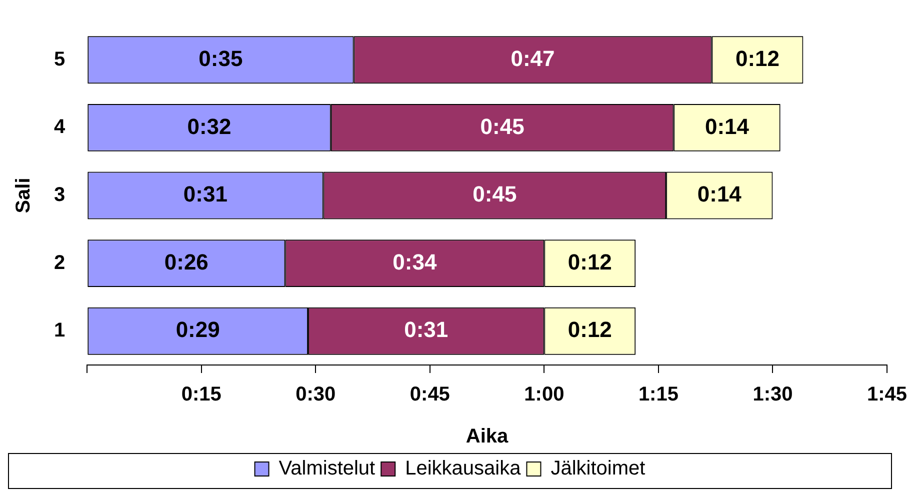  I want to click on y-axis-title: Sali, so click(23, 196).